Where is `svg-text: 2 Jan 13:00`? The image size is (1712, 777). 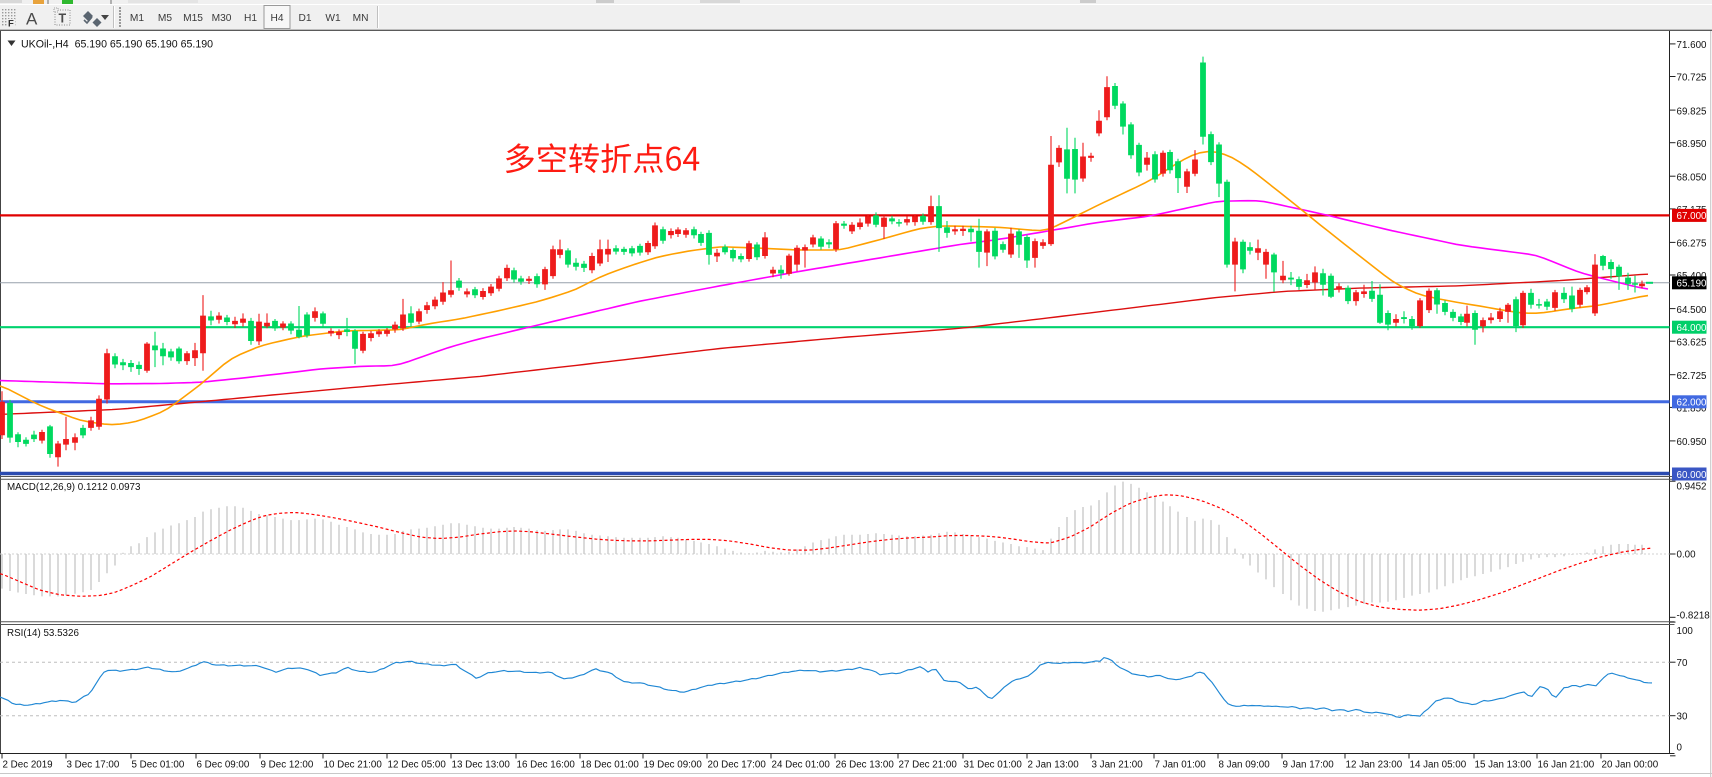 svg-text: 2 Jan 13:00 is located at coordinates (1054, 764).